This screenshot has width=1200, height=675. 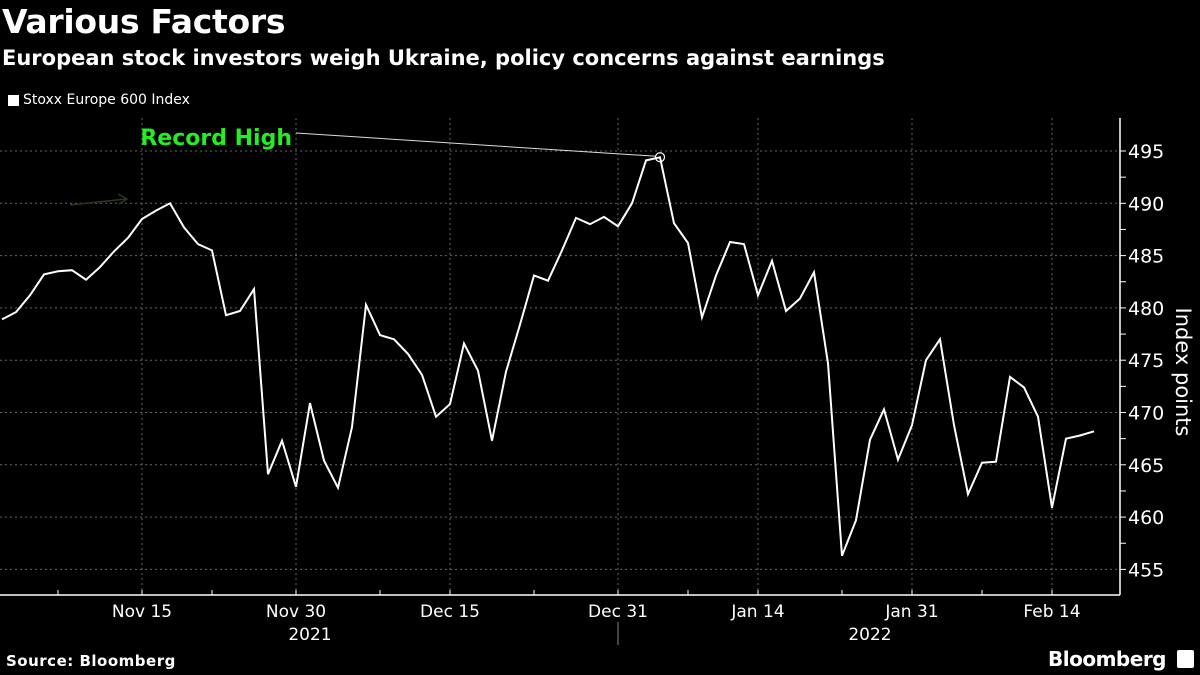 I want to click on arrow-icon, so click(x=99, y=199).